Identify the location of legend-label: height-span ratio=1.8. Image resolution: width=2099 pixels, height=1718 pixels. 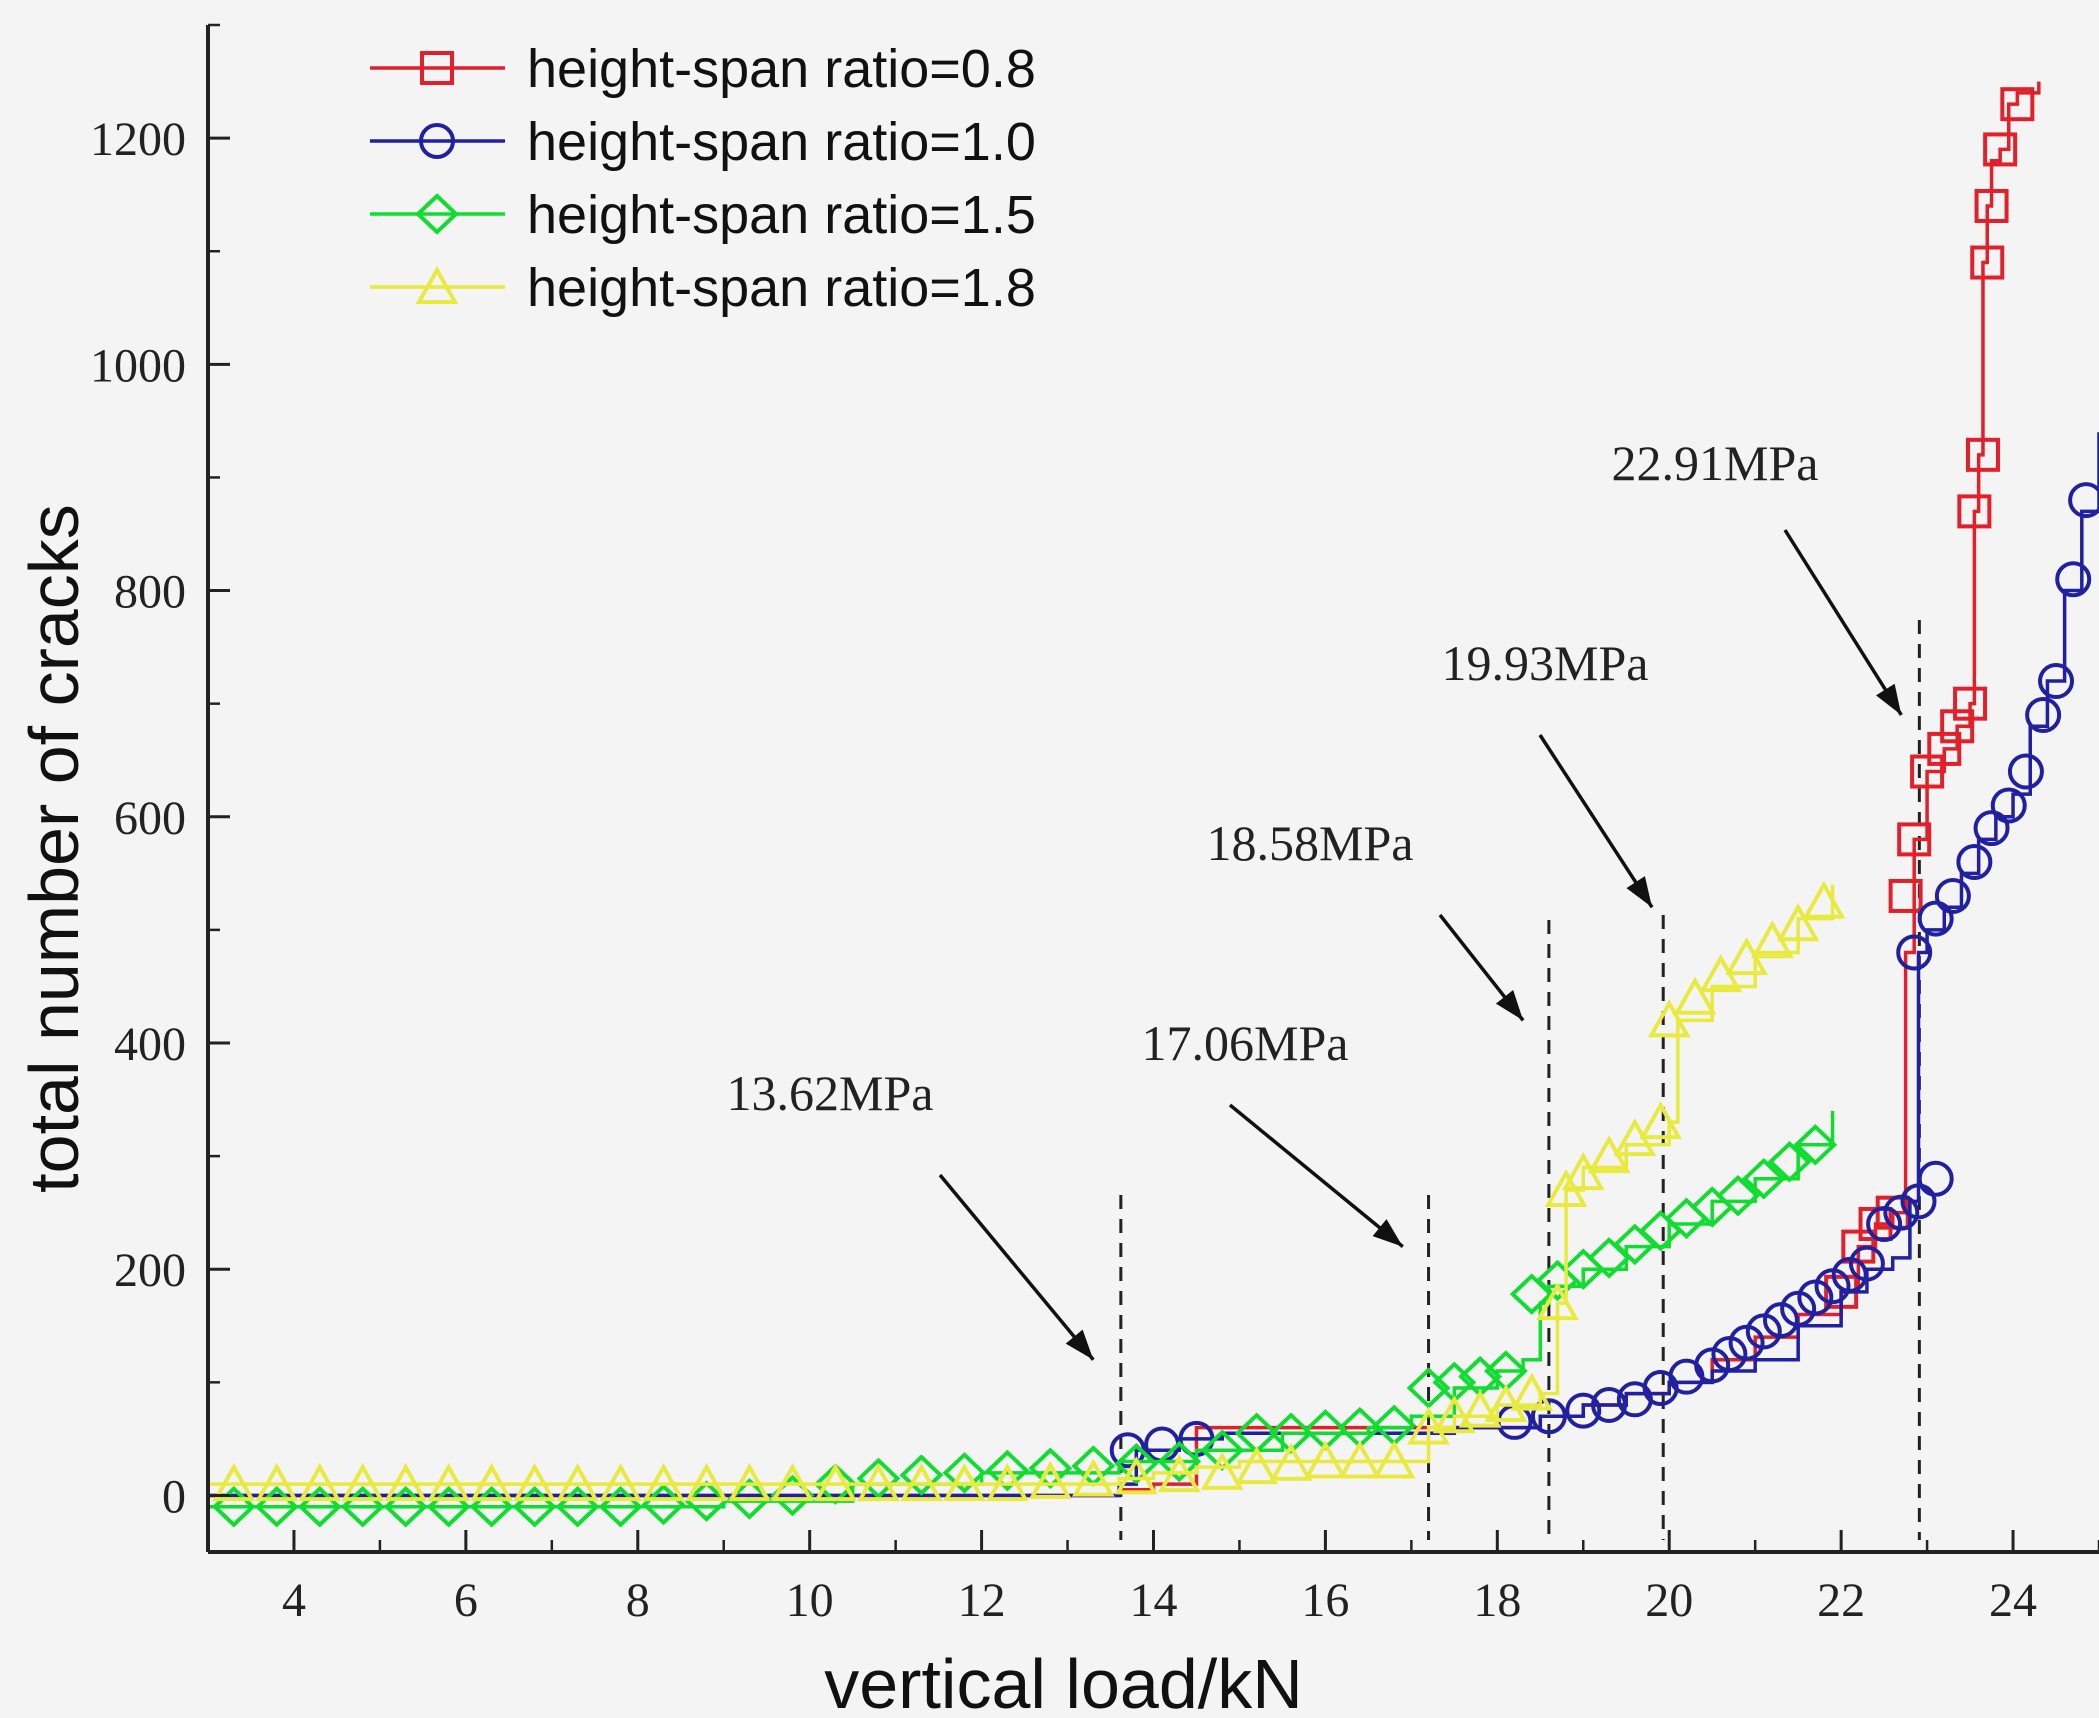
(781, 288).